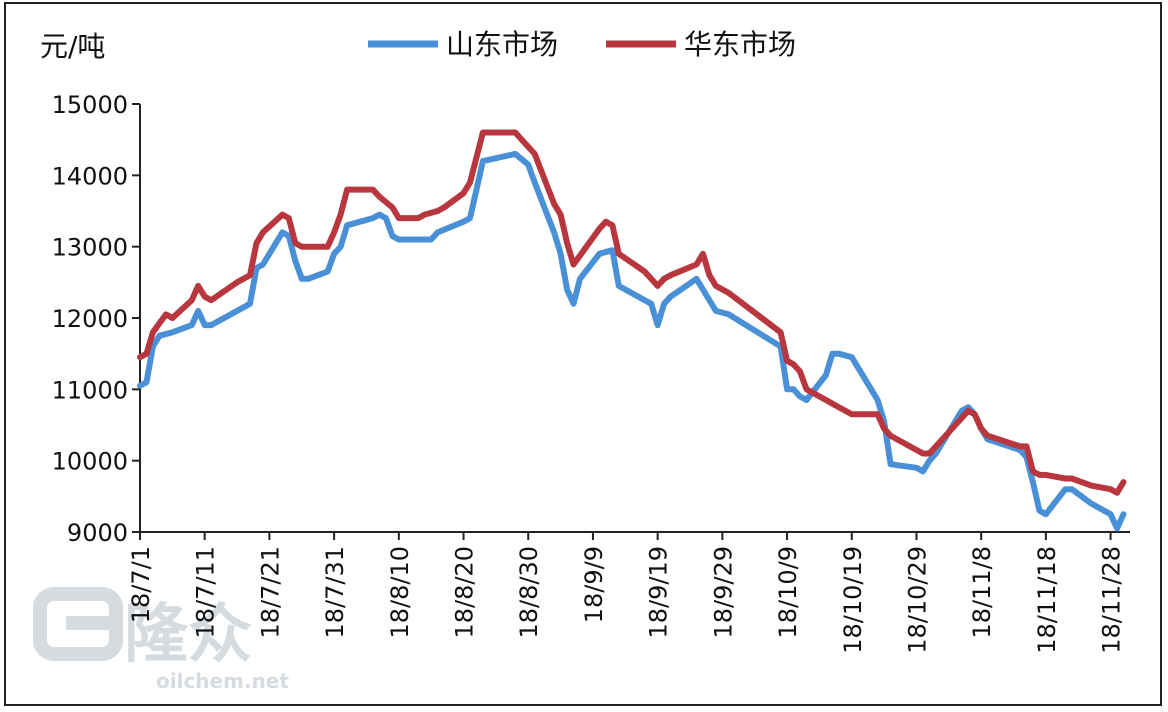 Image resolution: width=1168 pixels, height=712 pixels. I want to click on watermark: 隆众 oilchem.net, so click(161, 640).